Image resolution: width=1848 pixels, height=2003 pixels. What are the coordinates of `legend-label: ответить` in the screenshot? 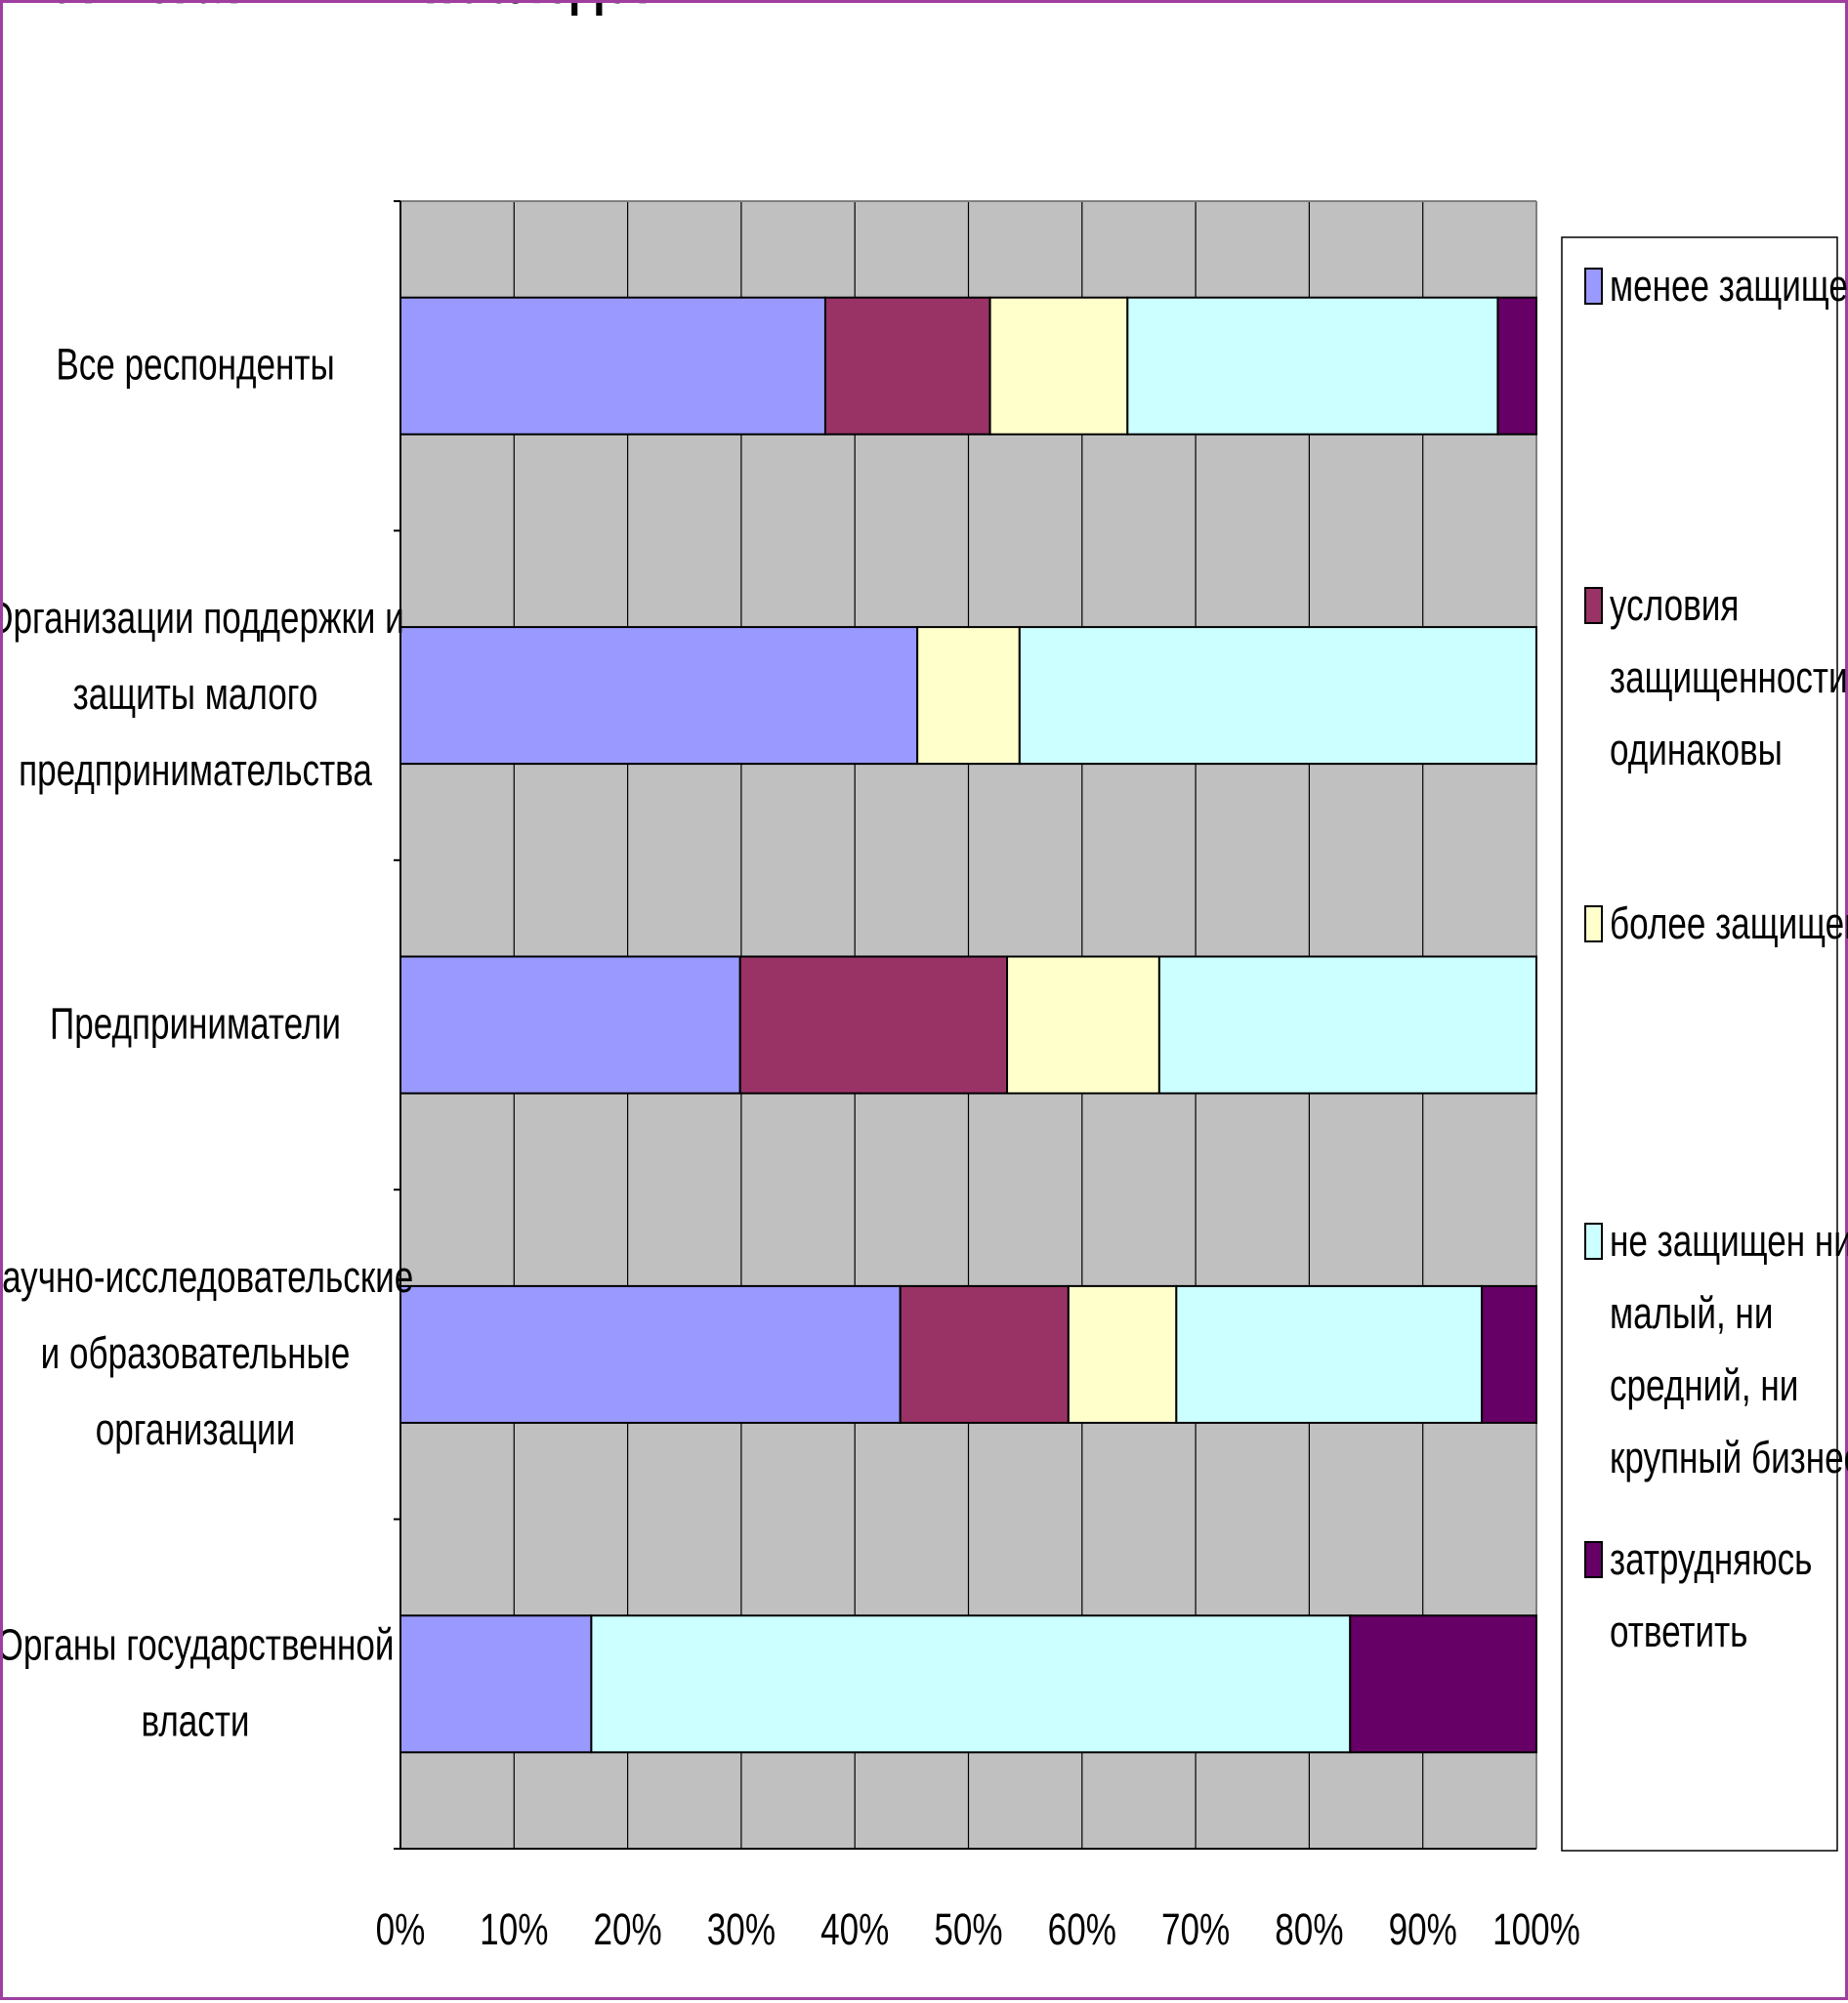 It's located at (1678, 1631).